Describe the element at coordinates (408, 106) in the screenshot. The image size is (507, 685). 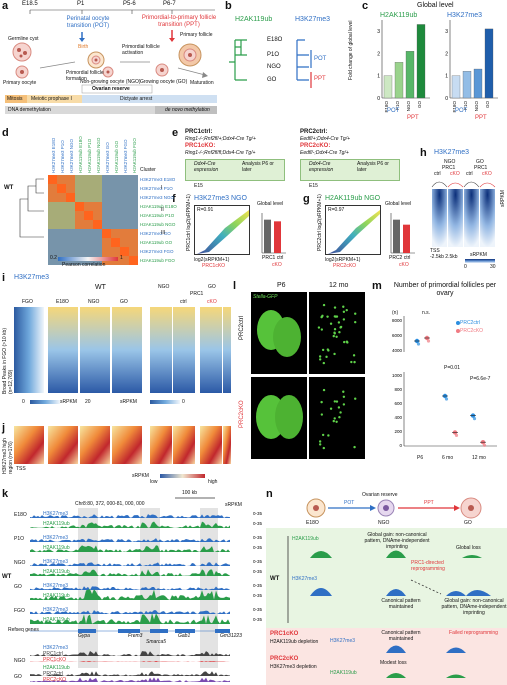
I see `c-xtick: NGO` at that location.